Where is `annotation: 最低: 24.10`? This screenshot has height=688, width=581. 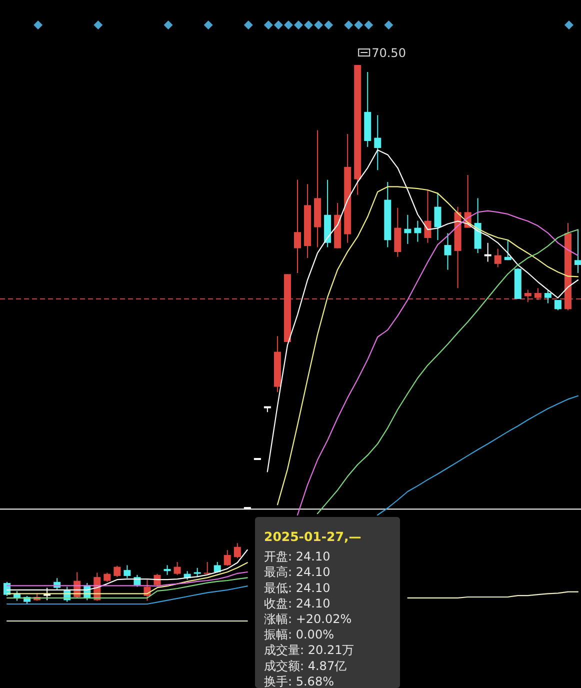
annotation: 最低: 24.10 is located at coordinates (297, 587).